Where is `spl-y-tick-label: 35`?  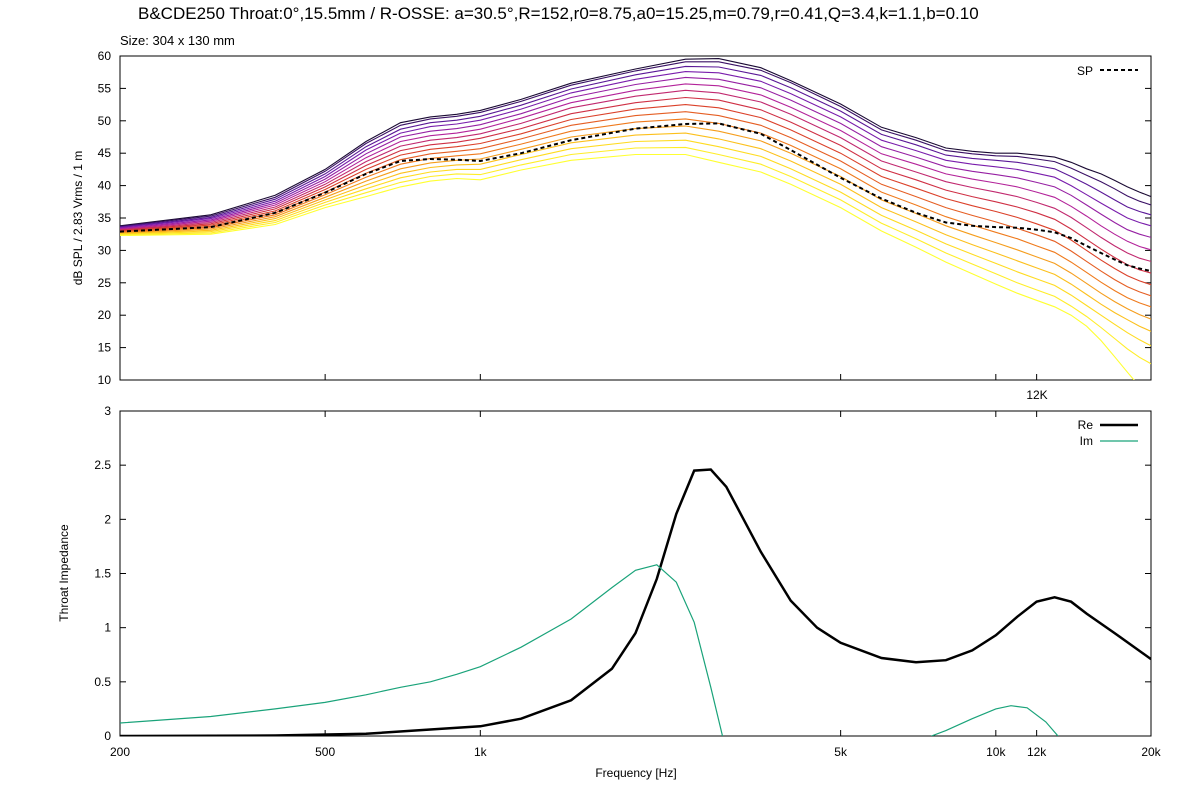
spl-y-tick-label: 35 is located at coordinates (105, 218).